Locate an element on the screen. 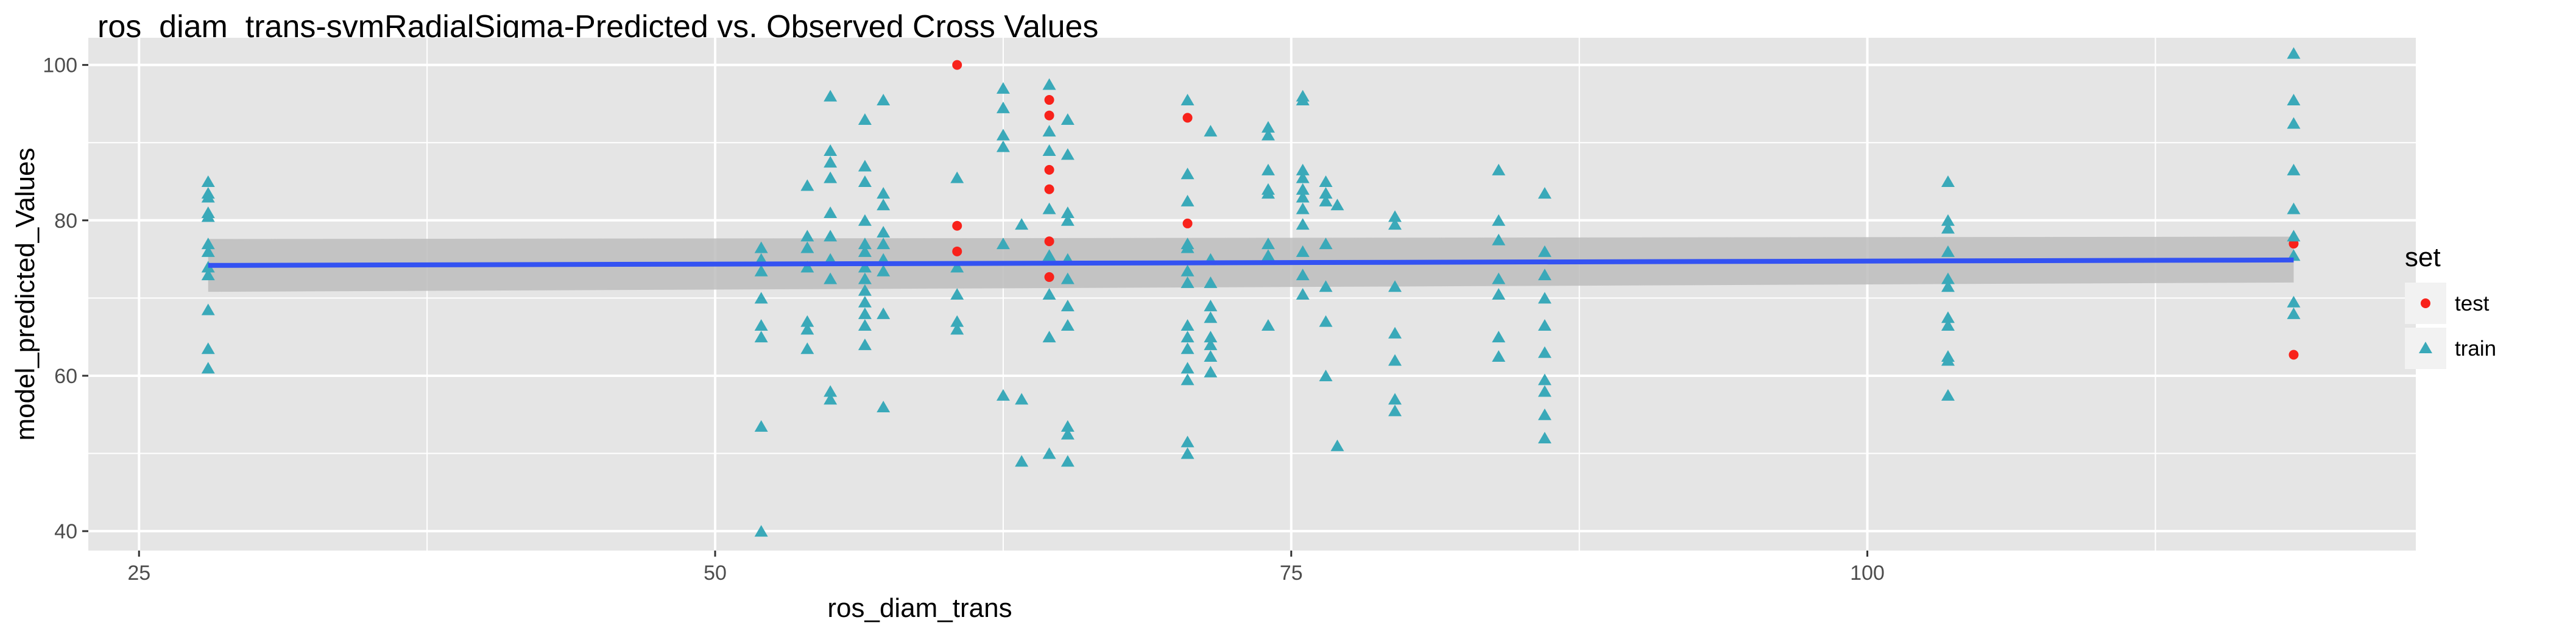 The height and width of the screenshot is (634, 2576). legend-test-circle-icon is located at coordinates (2425, 303).